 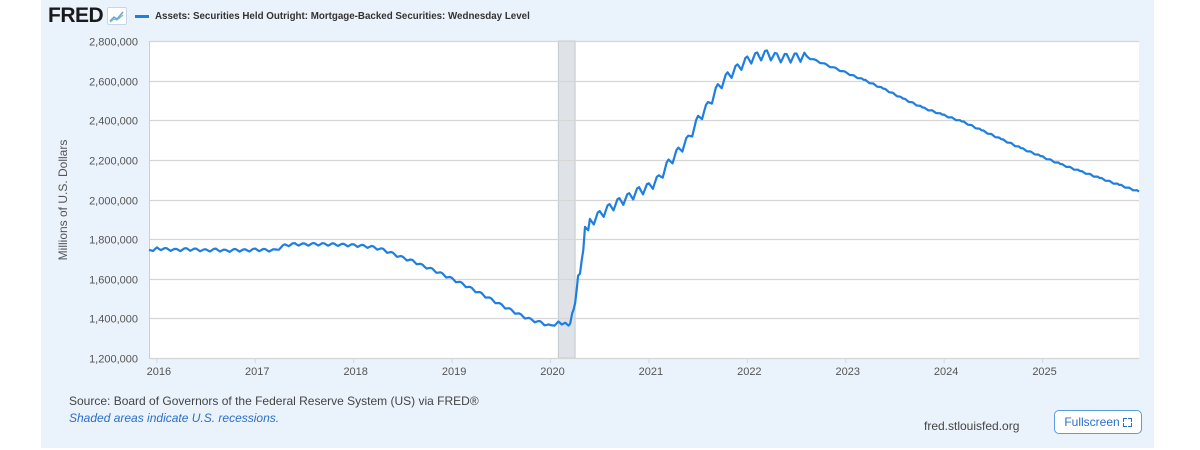 What do you see at coordinates (113, 83) in the screenshot?
I see `y-tick-label: 2,600,000` at bounding box center [113, 83].